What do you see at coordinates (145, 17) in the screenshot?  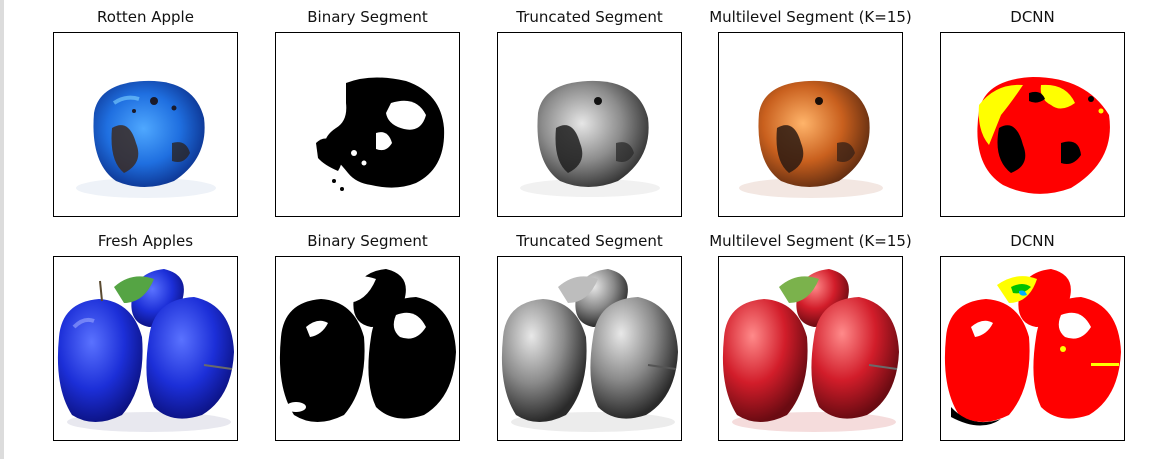 I see `panel-title: Rotten Apple` at bounding box center [145, 17].